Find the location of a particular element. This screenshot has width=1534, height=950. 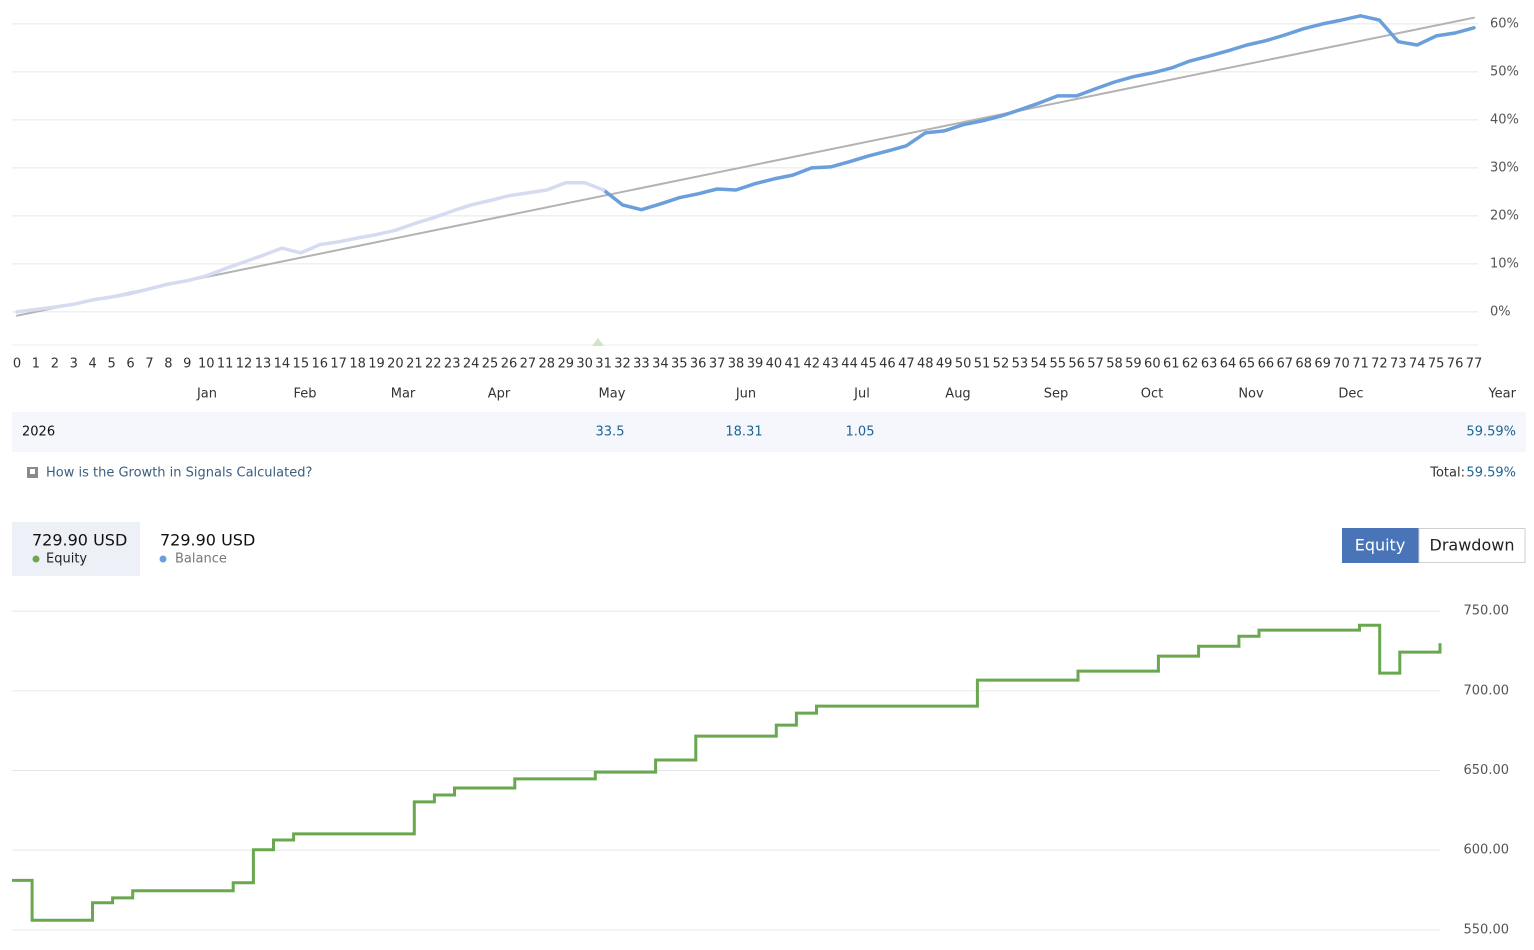

x-tick-label: 46 is located at coordinates (887, 364).